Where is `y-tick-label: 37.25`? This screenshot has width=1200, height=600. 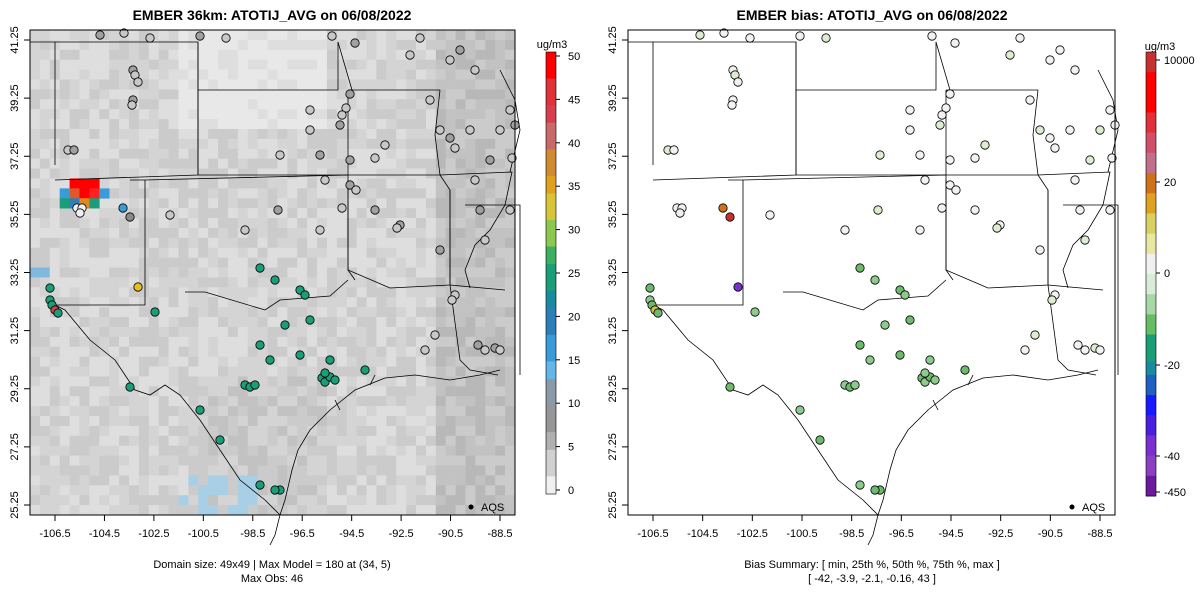 y-tick-label: 37.25 is located at coordinates (613, 156).